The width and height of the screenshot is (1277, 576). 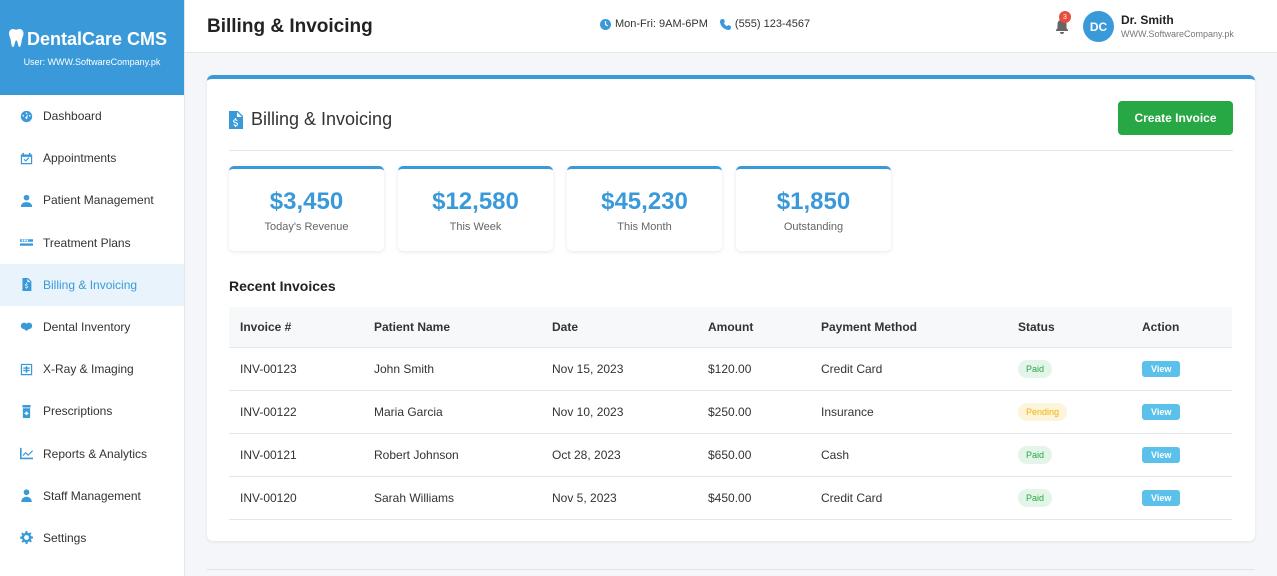 What do you see at coordinates (92, 62) in the screenshot?
I see `brand-user: User: WWW.SoftwareCompany.pk` at bounding box center [92, 62].